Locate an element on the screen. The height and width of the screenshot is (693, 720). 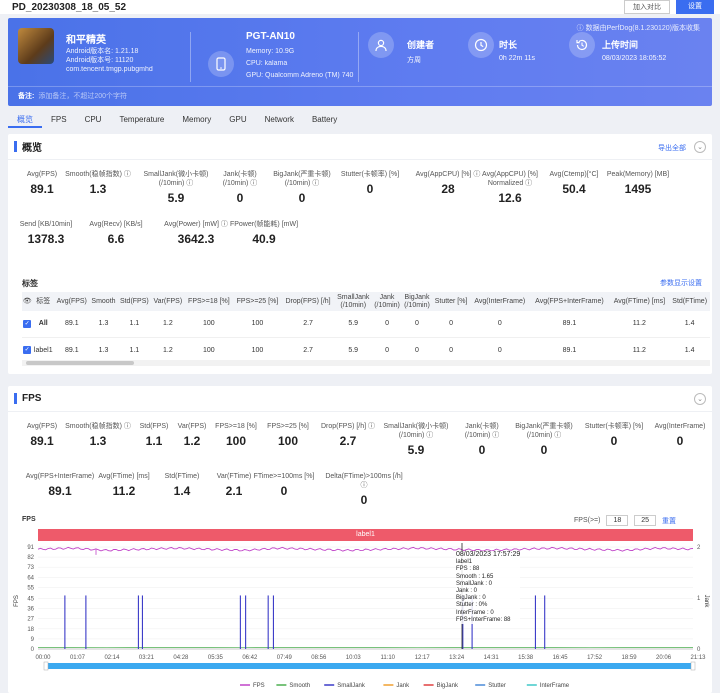
column-header: FPS>=25 [%] is located at coordinates (257, 301).